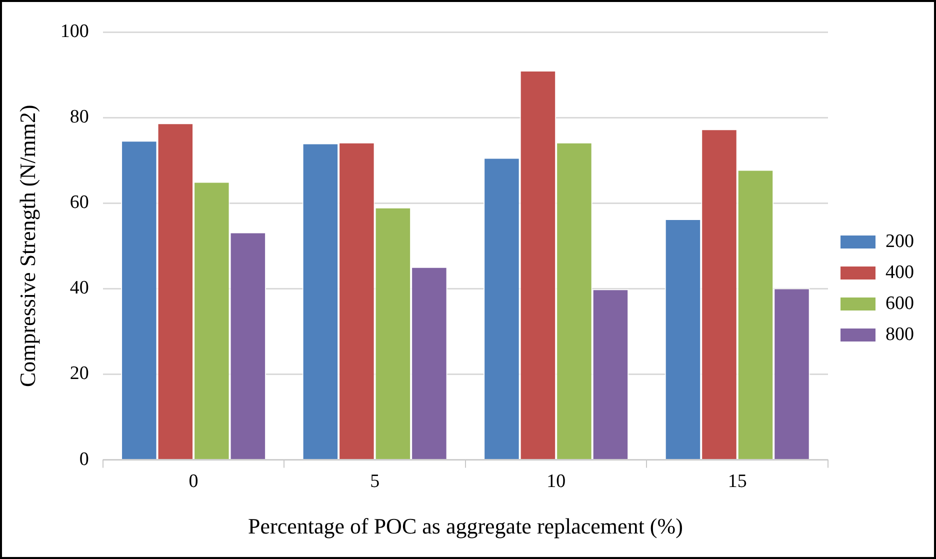 This screenshot has width=936, height=559. What do you see at coordinates (465, 526) in the screenshot?
I see `x-axis-title: Percentage of POC as aggregate replacement (%)` at bounding box center [465, 526].